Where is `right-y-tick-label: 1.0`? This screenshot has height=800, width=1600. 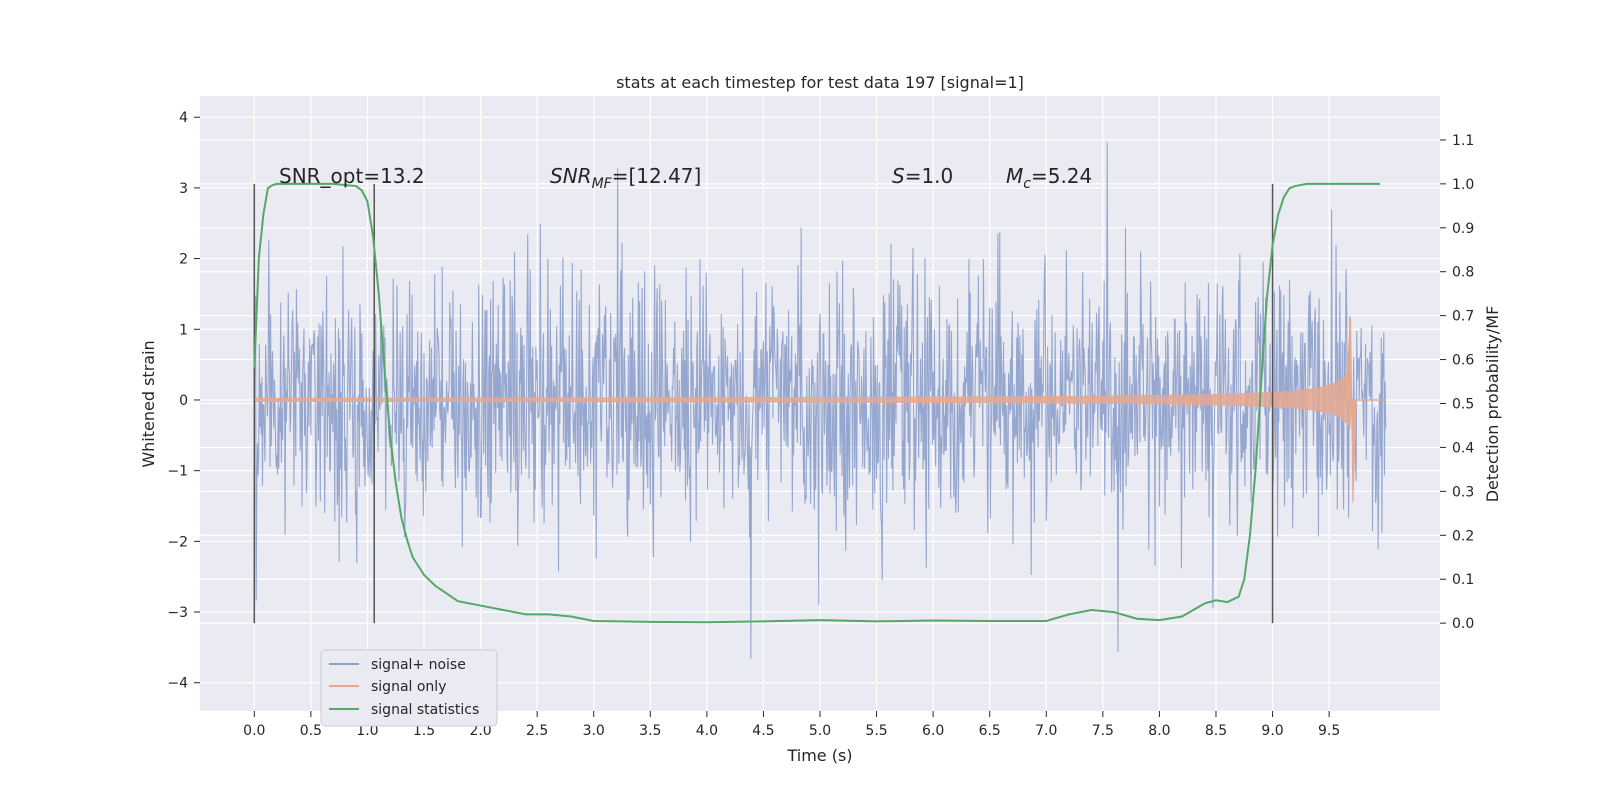
right-y-tick-label: 1.0 is located at coordinates (1463, 185).